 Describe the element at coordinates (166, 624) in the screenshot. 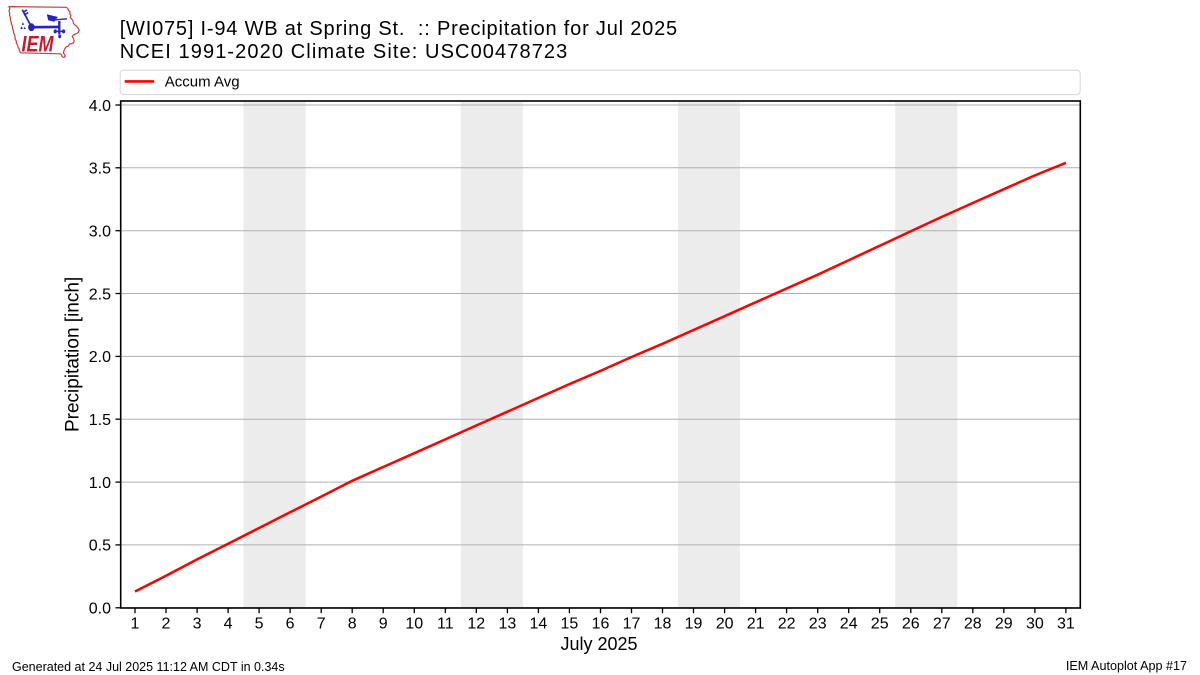

I see `svg-text: 2` at that location.